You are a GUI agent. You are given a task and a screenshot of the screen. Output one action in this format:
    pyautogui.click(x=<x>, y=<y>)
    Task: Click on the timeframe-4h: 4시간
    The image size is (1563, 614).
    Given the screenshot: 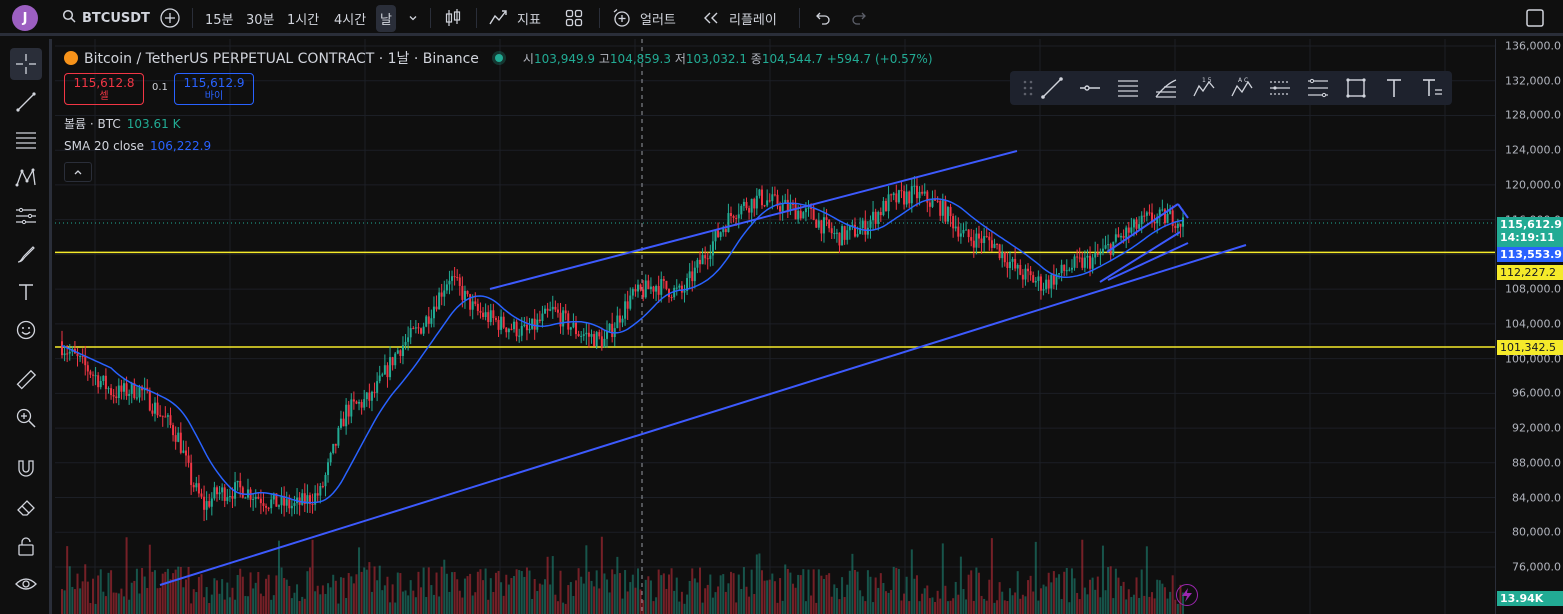 What is the action you would take?
    pyautogui.click(x=350, y=18)
    